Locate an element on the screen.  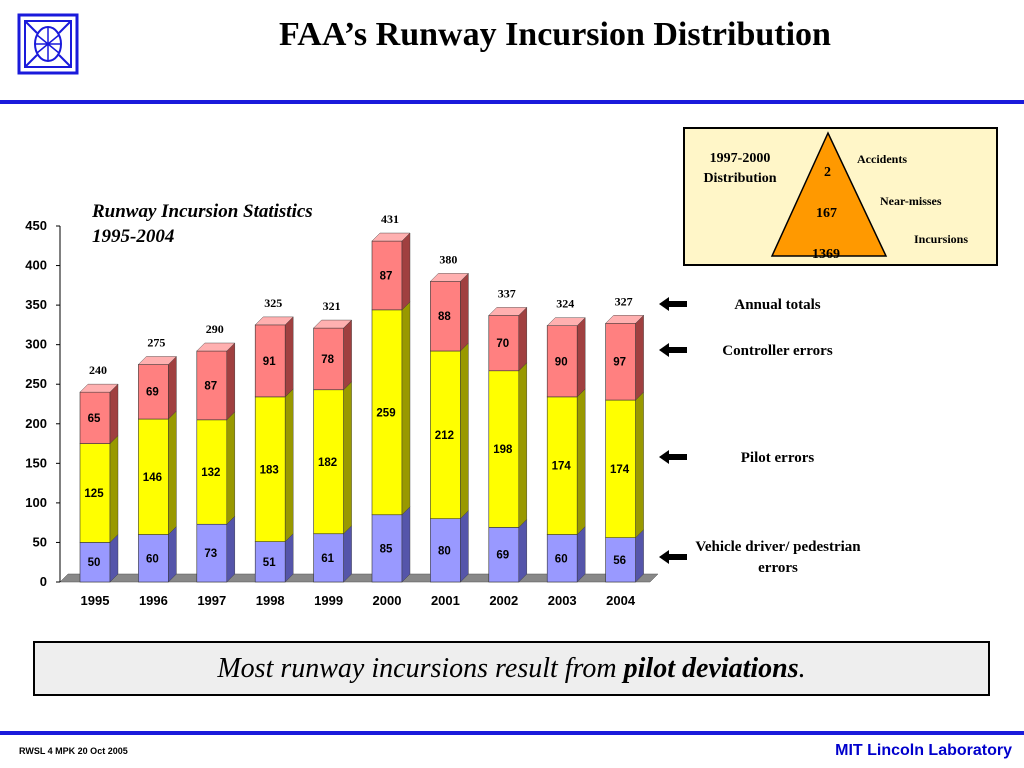
chart-title-line1: Runway Incursion Statistics is located at coordinates (202, 211).